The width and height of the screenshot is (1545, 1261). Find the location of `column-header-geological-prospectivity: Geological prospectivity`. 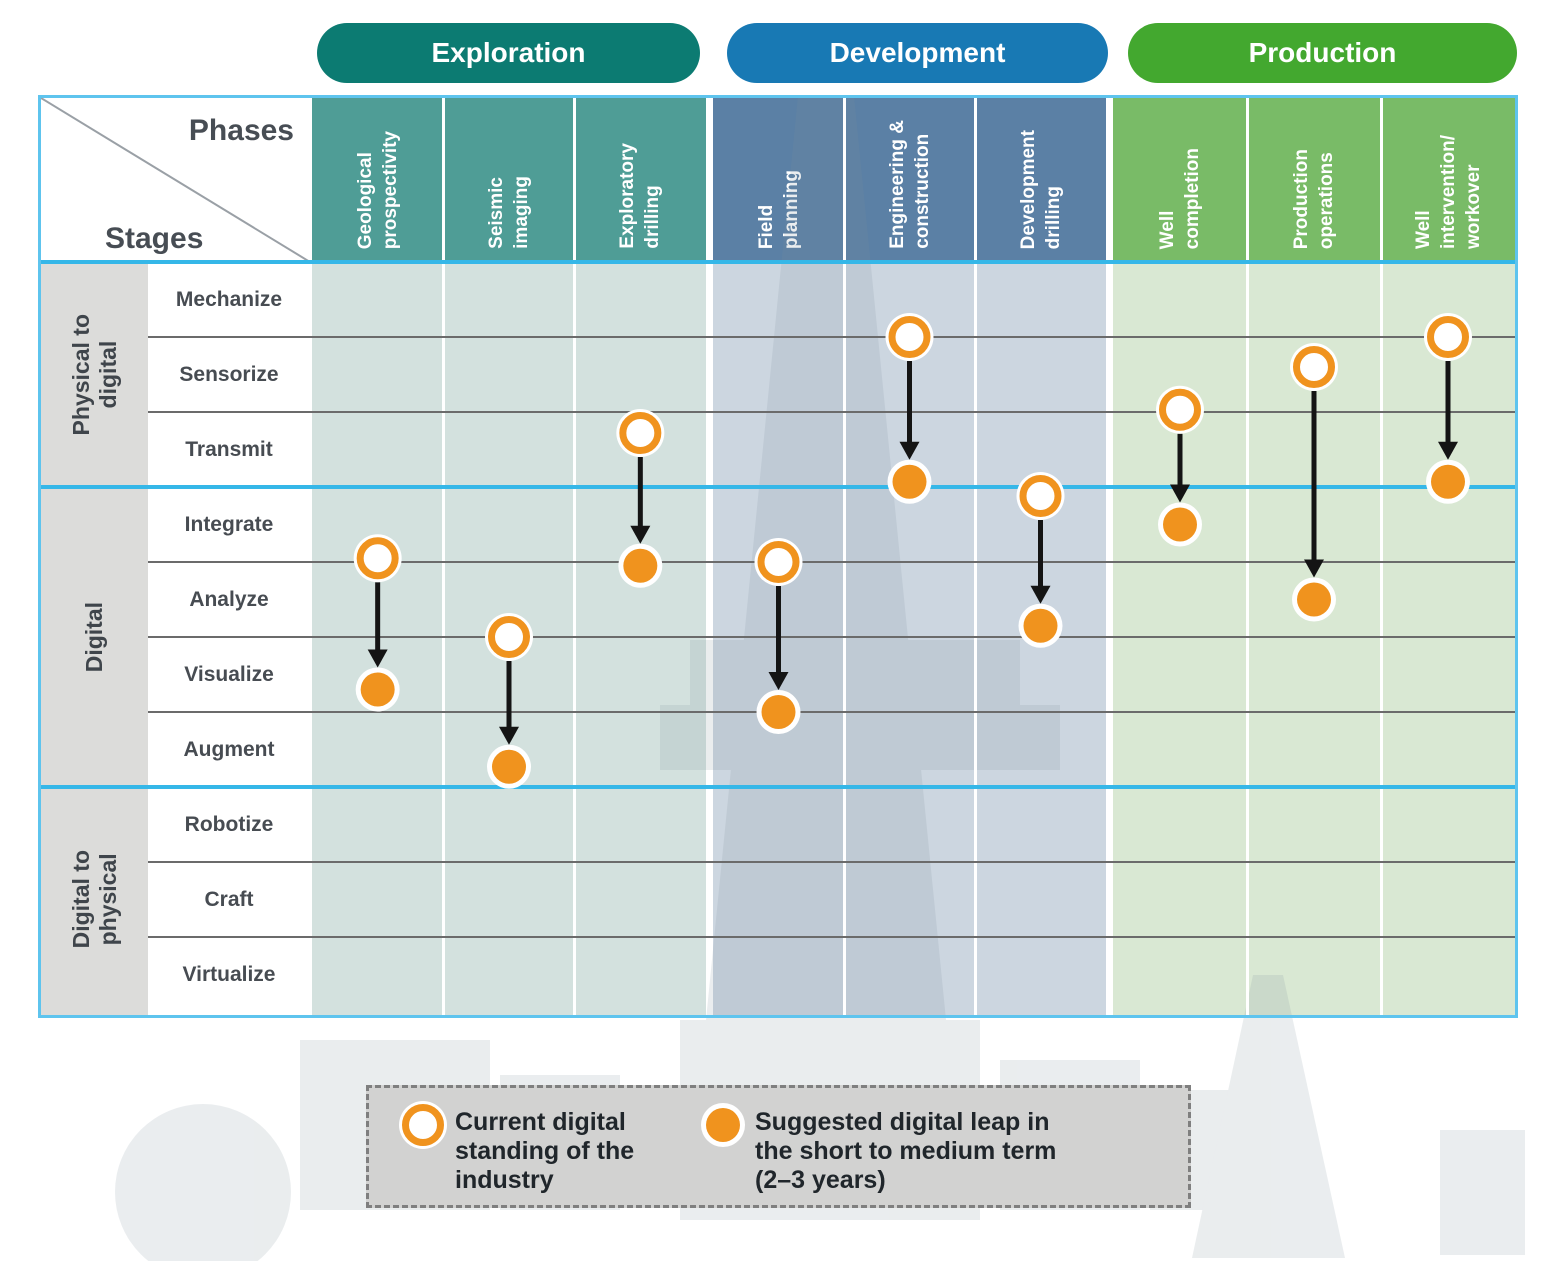

column-header-geological-prospectivity: Geological prospectivity is located at coordinates (377, 180).